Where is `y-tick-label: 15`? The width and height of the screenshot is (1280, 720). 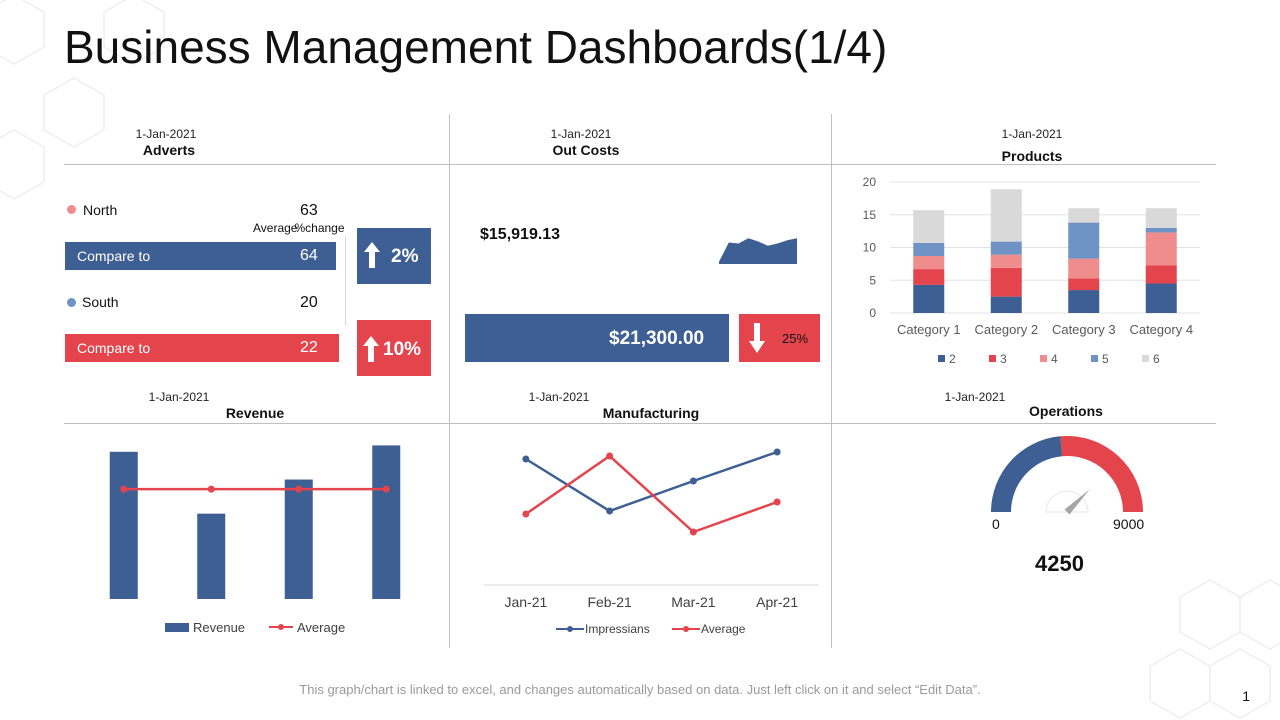
y-tick-label: 15 is located at coordinates (870, 215).